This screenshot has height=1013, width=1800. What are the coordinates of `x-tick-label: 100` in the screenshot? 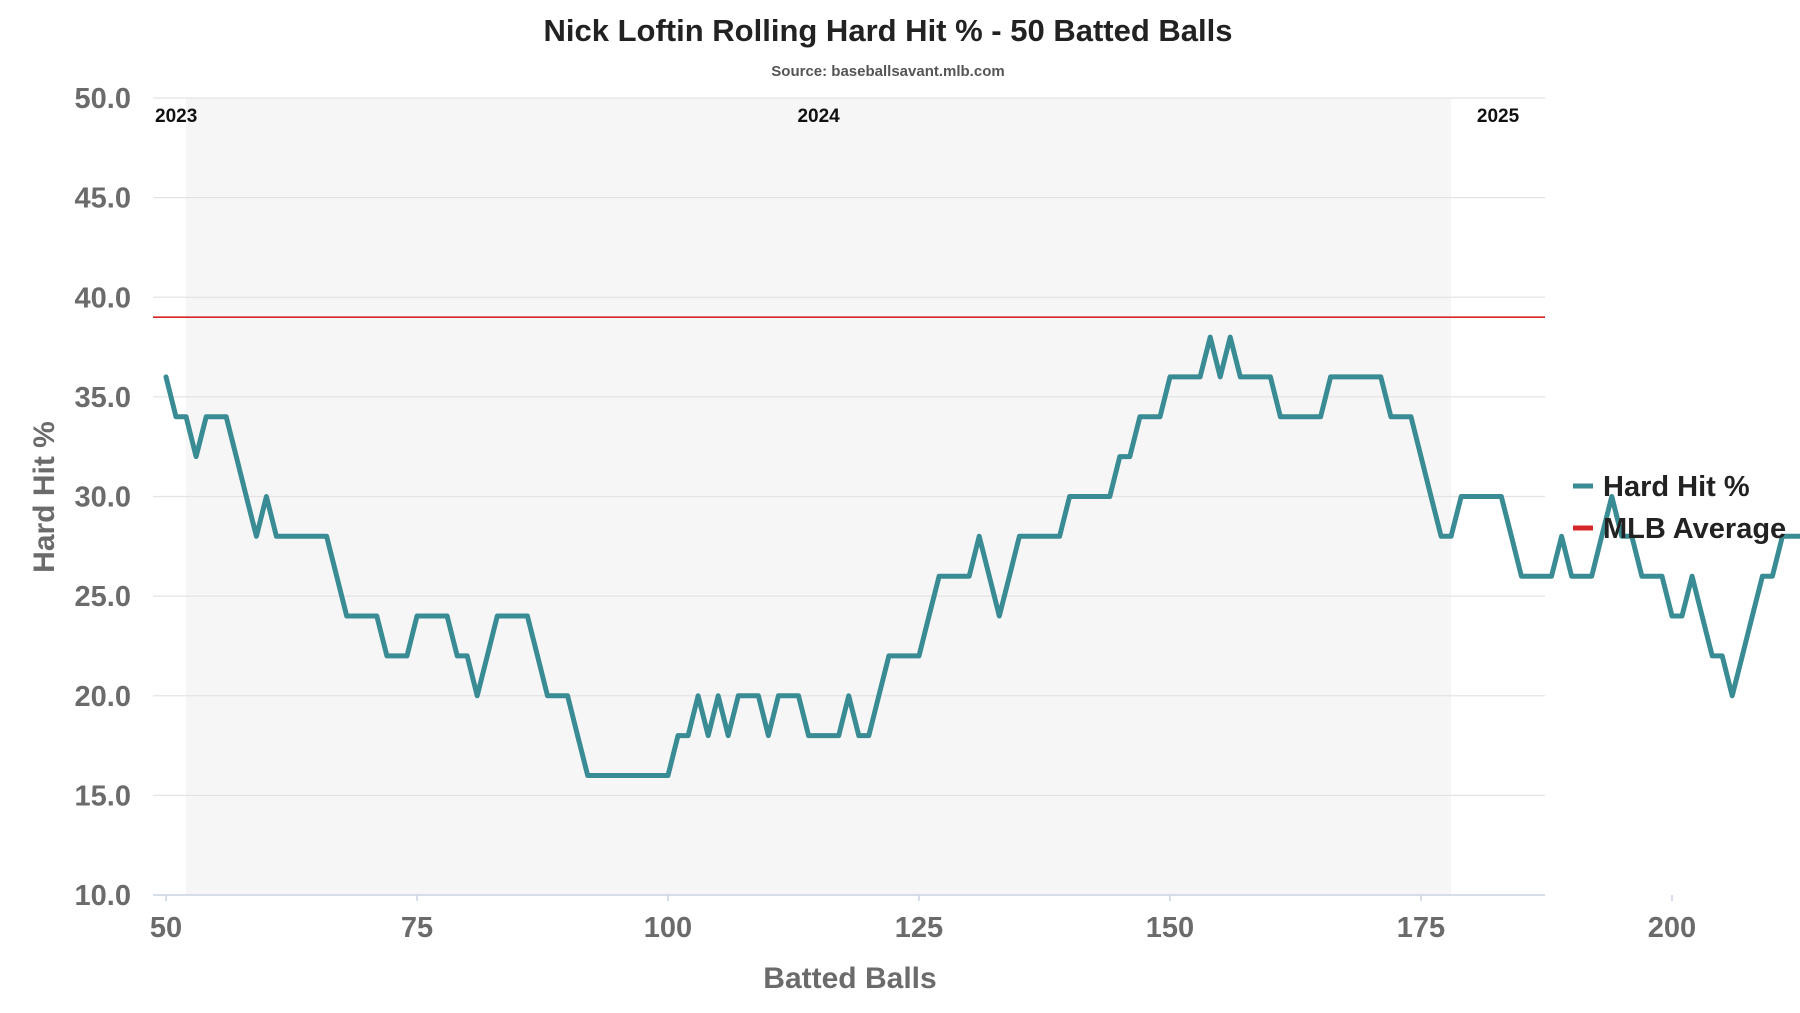 It's located at (668, 928).